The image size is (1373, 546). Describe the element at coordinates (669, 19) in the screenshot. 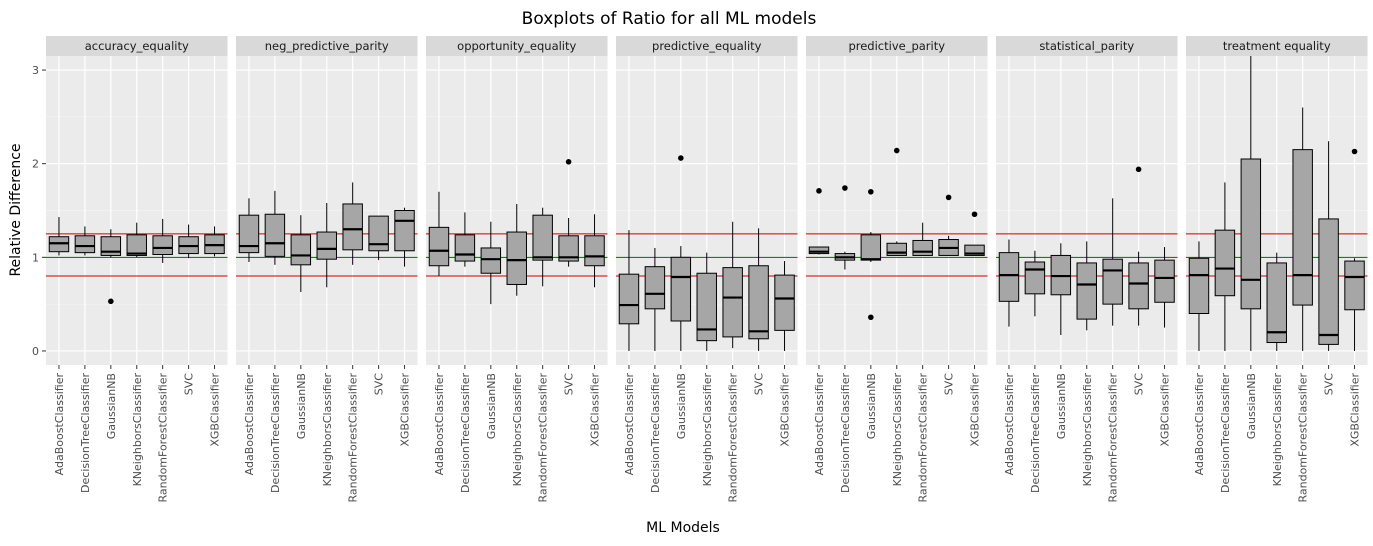

I see `chart-title: Boxplots of Ratio for all ML models` at that location.